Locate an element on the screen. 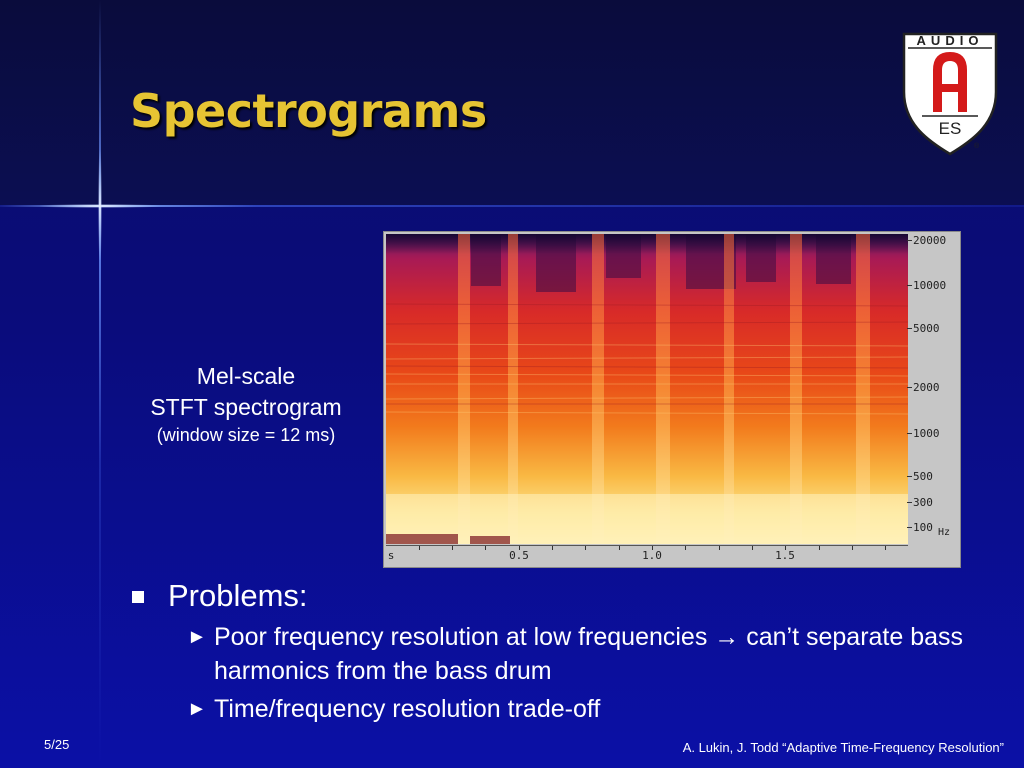 The width and height of the screenshot is (1024, 768). logo-bottom-text: ES is located at coordinates (950, 128).